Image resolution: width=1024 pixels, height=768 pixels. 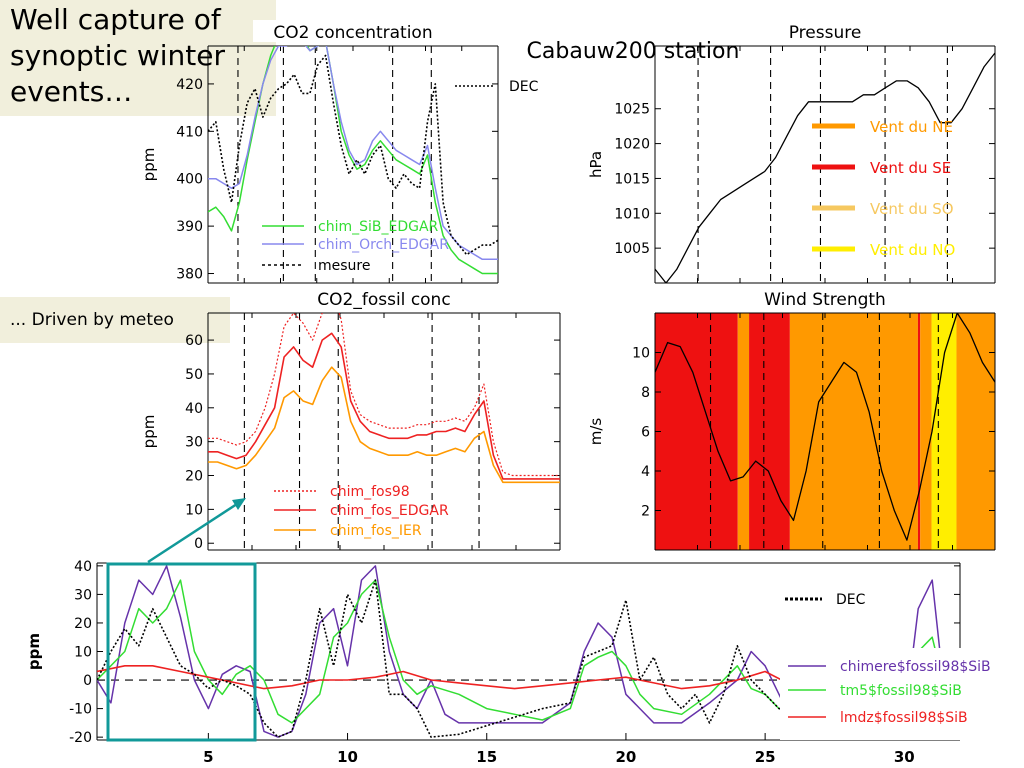 What do you see at coordinates (83, 595) in the screenshot?
I see `bottom-ytick-label: 30` at bounding box center [83, 595].